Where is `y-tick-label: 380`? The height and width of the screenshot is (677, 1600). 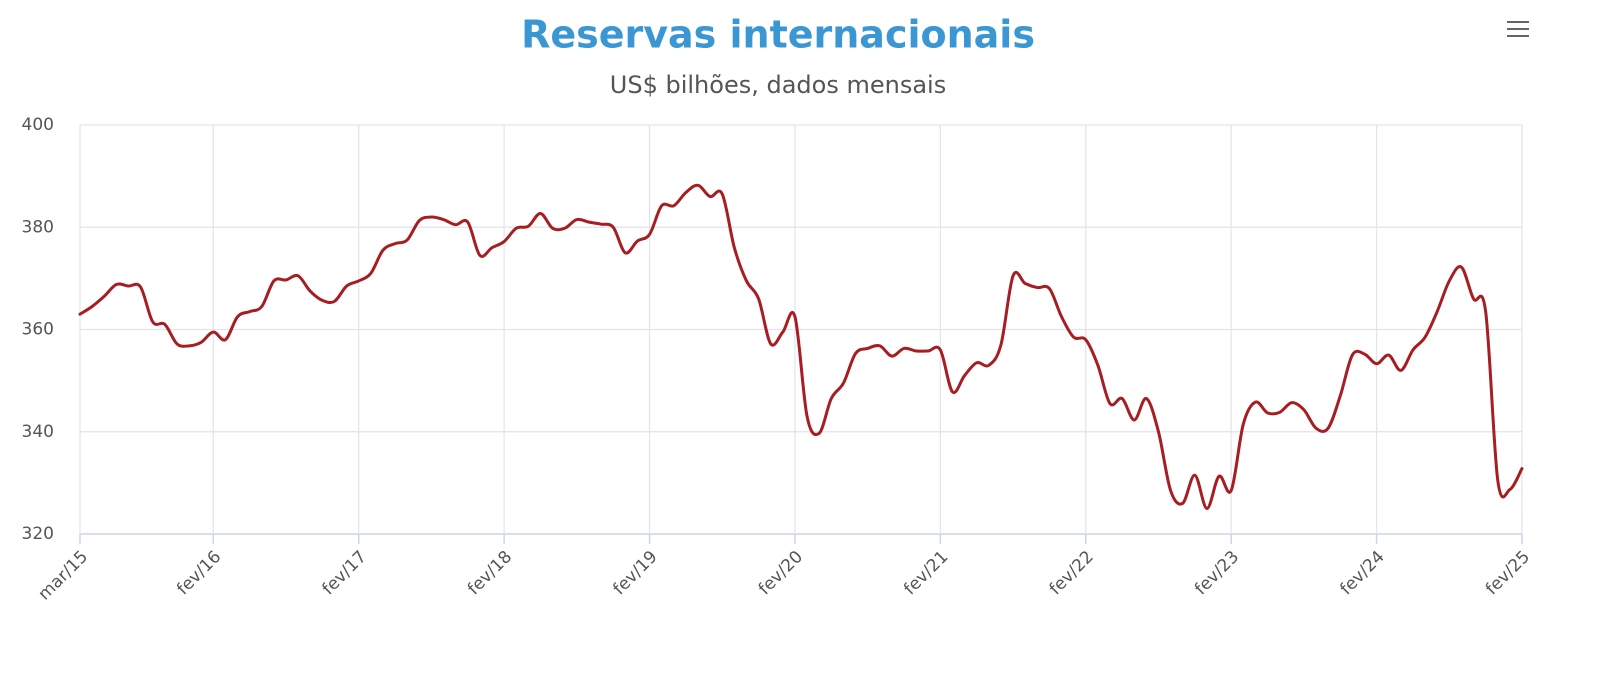 y-tick-label: 380 is located at coordinates (38, 227).